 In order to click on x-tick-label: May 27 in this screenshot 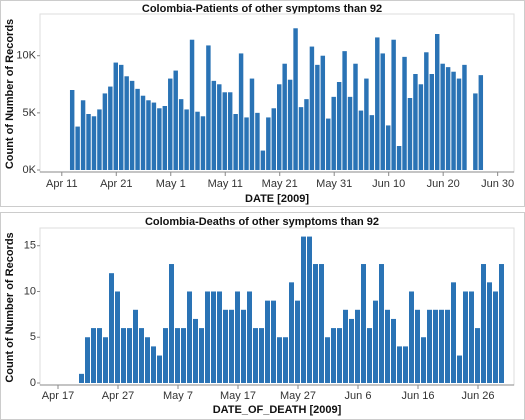, I will do `click(298, 396)`.